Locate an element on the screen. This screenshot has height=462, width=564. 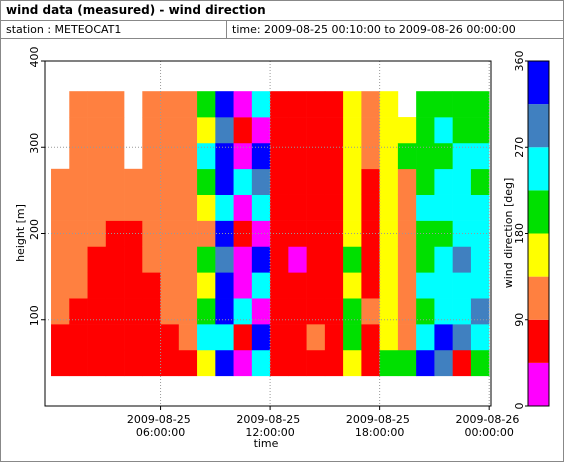
colorbar-tick-label: 0 is located at coordinates (519, 406).